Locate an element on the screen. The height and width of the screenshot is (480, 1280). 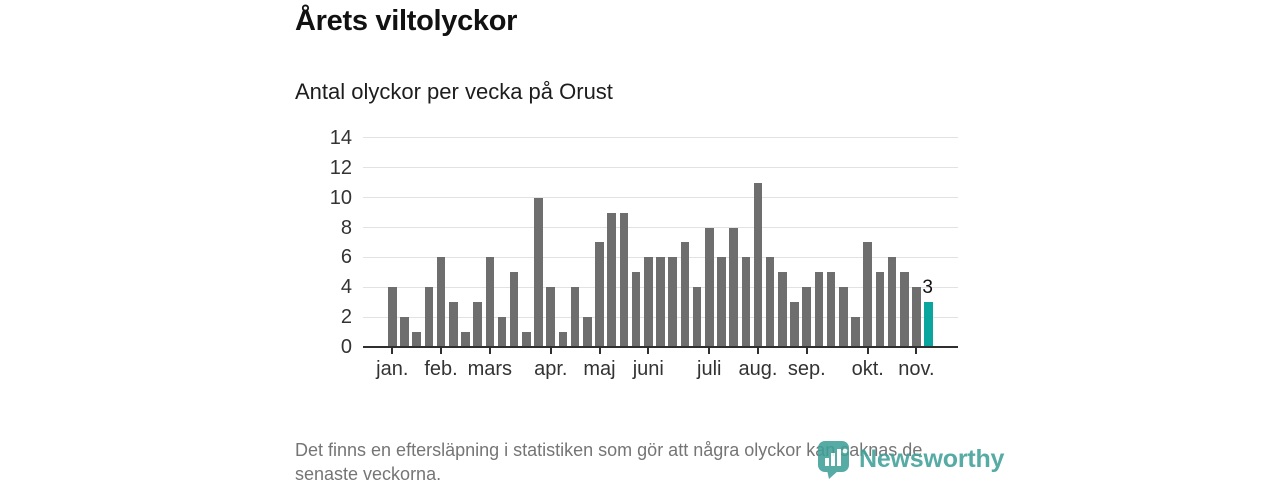
chart-subtitle: Antal olyckor per vecka på Orust is located at coordinates (454, 91).